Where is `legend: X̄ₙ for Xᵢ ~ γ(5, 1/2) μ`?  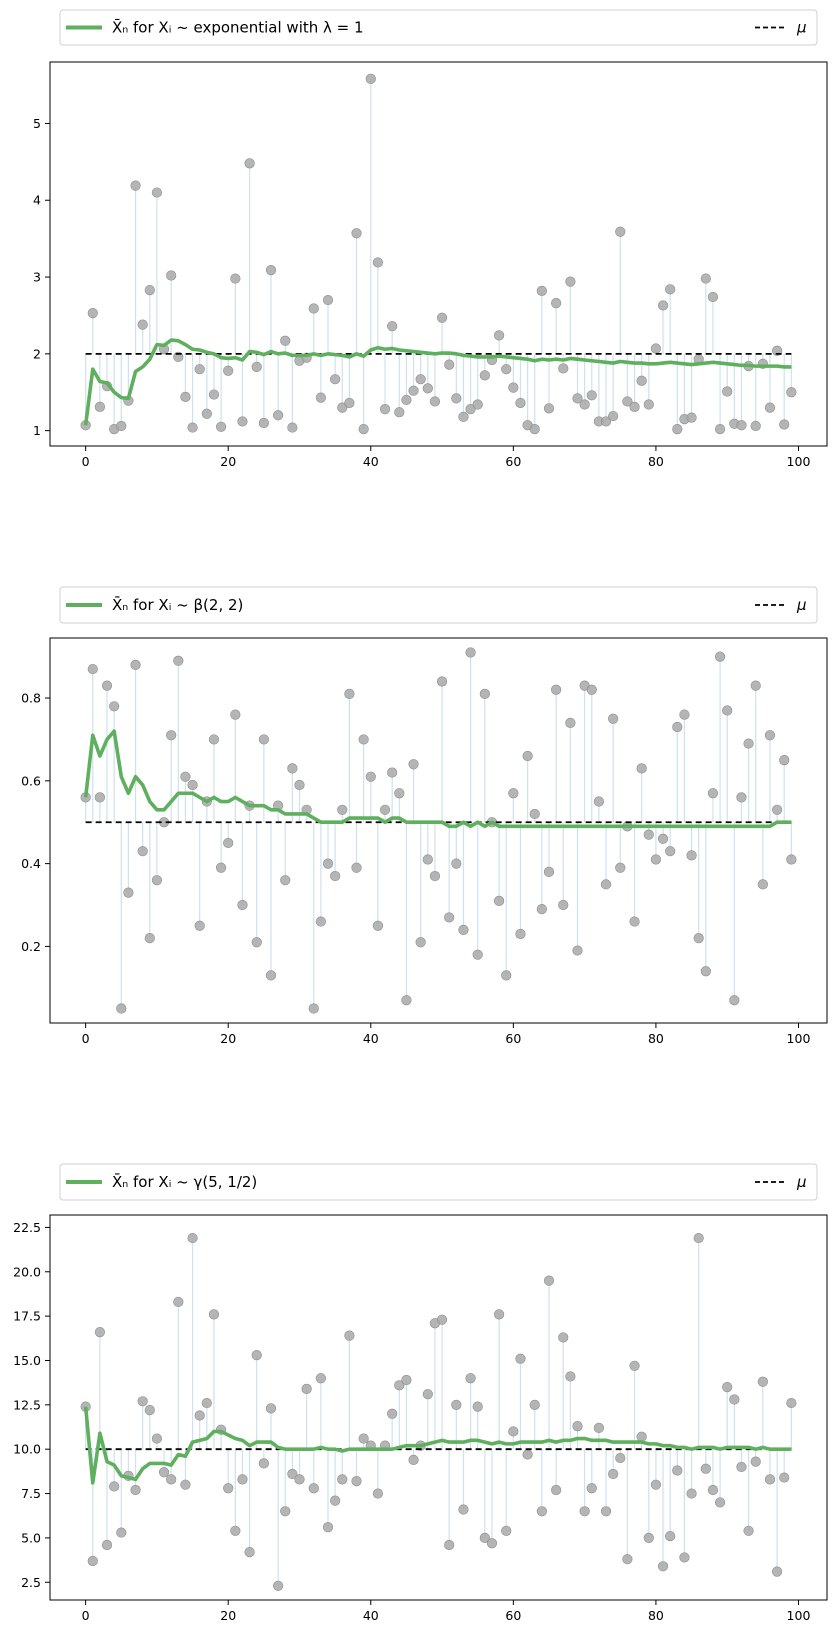 legend: X̄ₙ for Xᵢ ~ γ(5, 1/2) μ is located at coordinates (438, 1182).